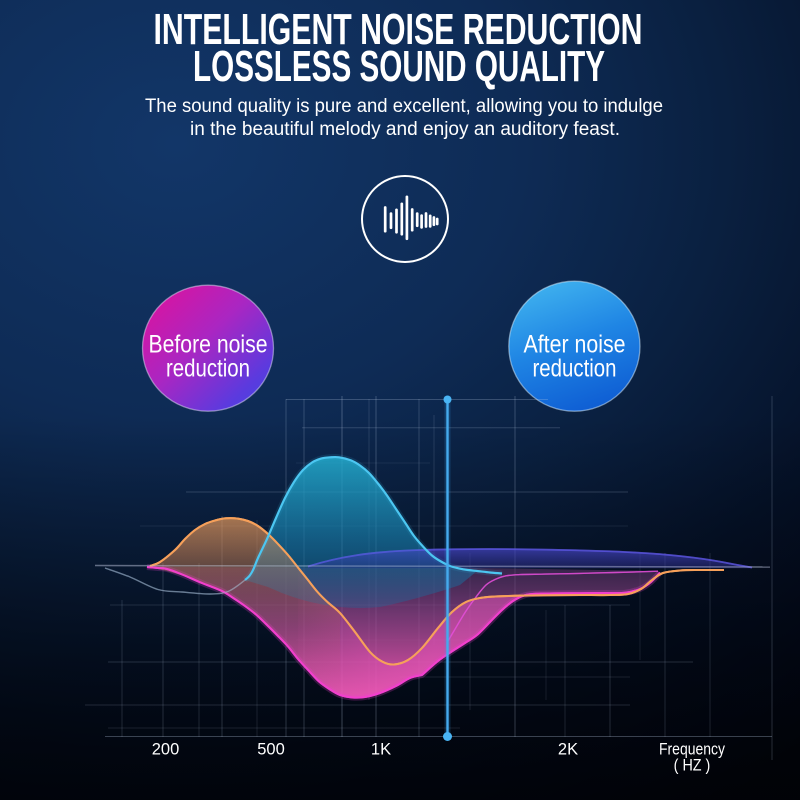 Image resolution: width=800 pixels, height=800 pixels. Describe the element at coordinates (568, 750) in the screenshot. I see `svg-text: 2K` at that location.